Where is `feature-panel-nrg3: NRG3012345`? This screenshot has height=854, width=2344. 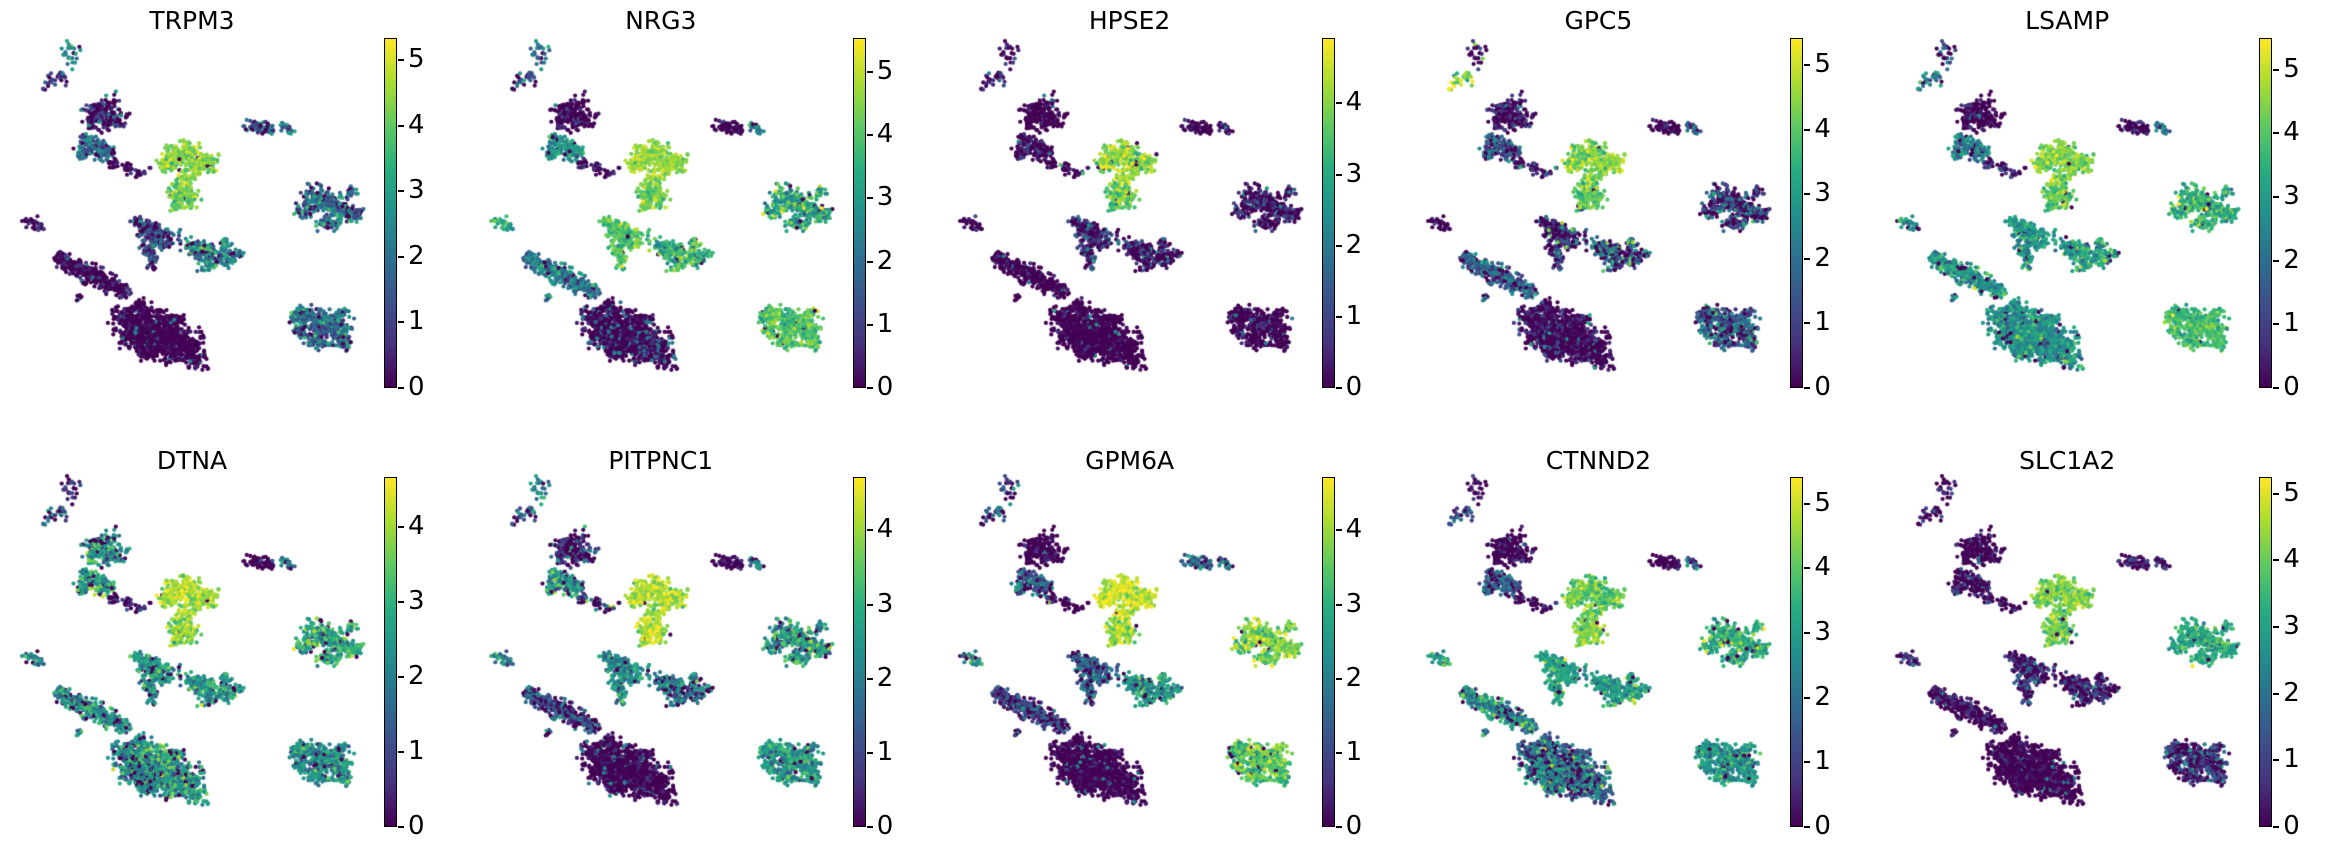 feature-panel-nrg3: NRG3012345 is located at coordinates (703, 213).